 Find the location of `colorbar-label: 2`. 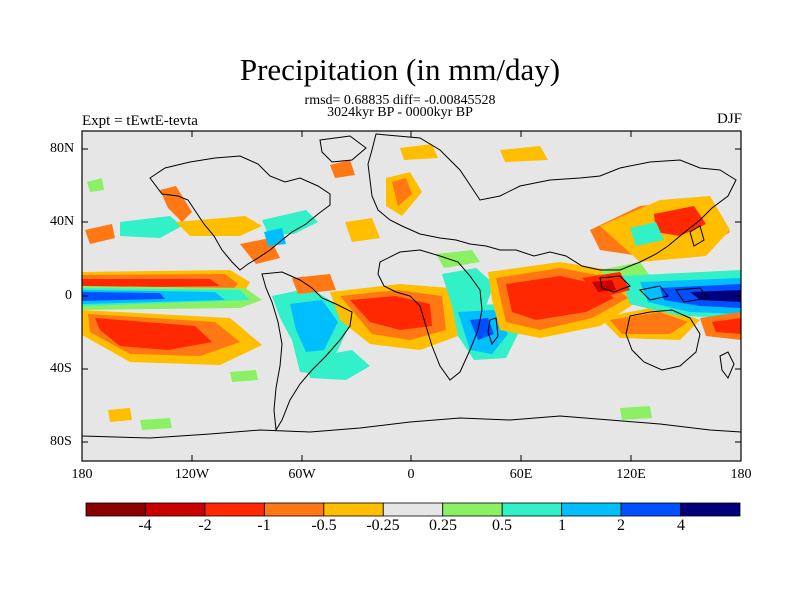

colorbar-label: 2 is located at coordinates (621, 525).